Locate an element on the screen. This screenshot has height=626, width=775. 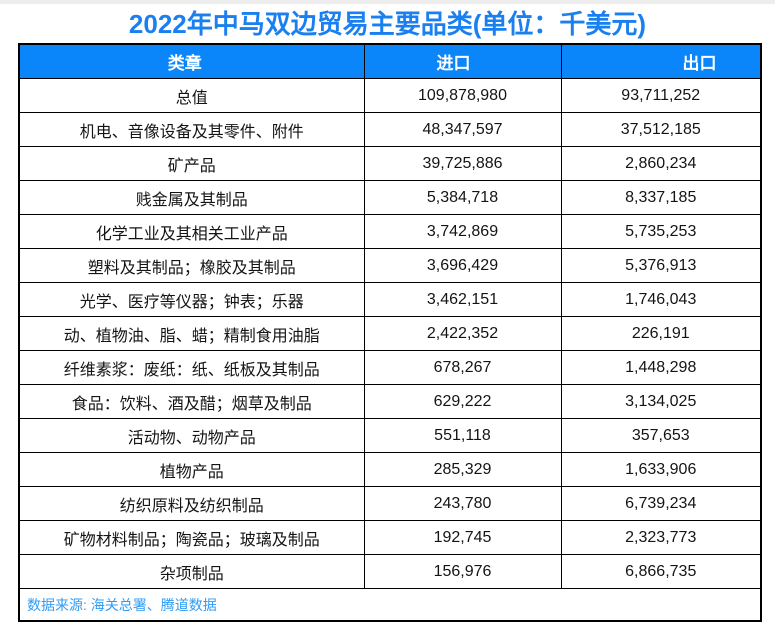
import-cell: 3,742,869 is located at coordinates (462, 231).